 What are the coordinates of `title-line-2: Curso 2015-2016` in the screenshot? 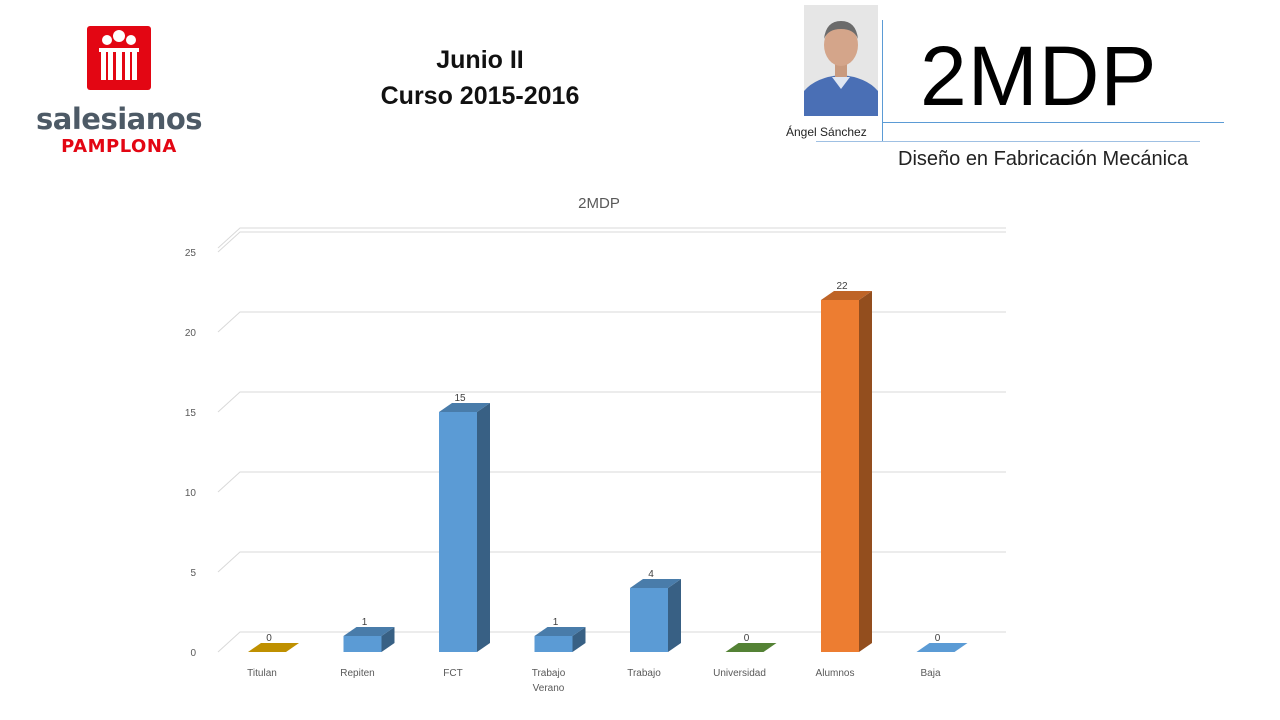 It's located at (480, 96).